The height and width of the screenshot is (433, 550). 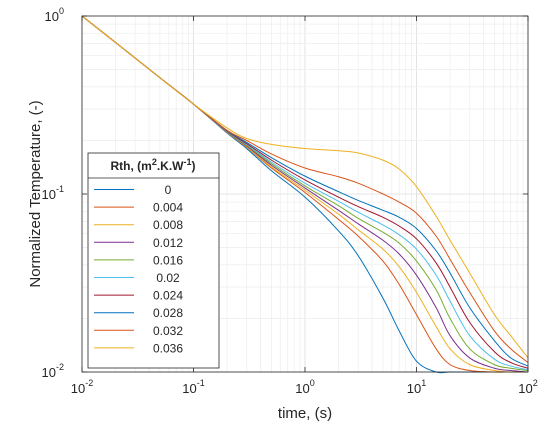 What do you see at coordinates (168, 260) in the screenshot?
I see `legend-label: 0.016` at bounding box center [168, 260].